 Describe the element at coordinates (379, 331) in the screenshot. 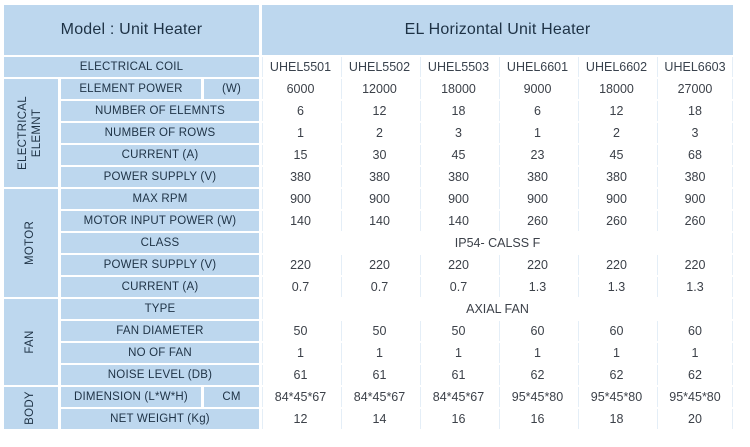

I see `value-cell: 50` at that location.